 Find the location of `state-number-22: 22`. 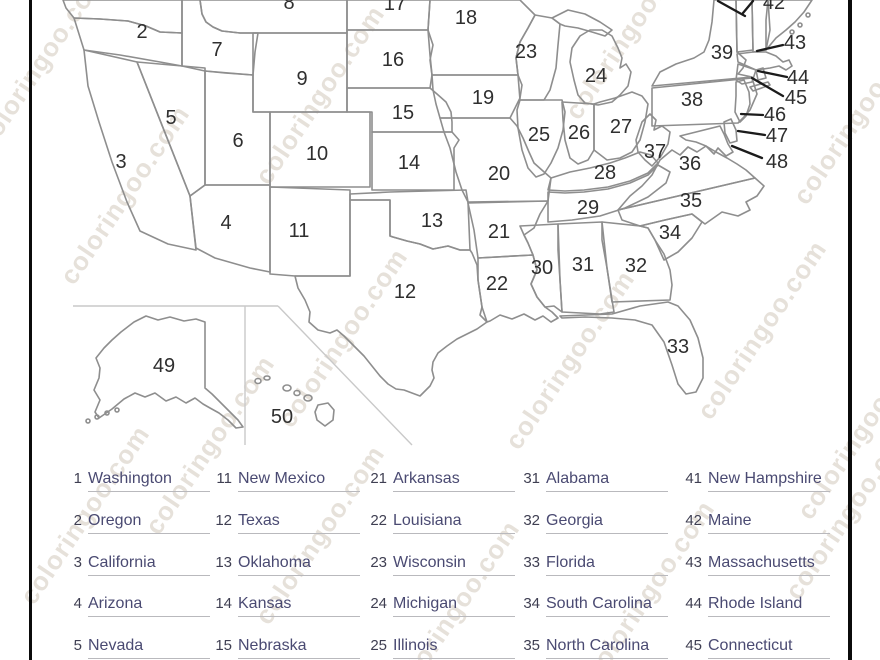

state-number-22: 22 is located at coordinates (497, 284).